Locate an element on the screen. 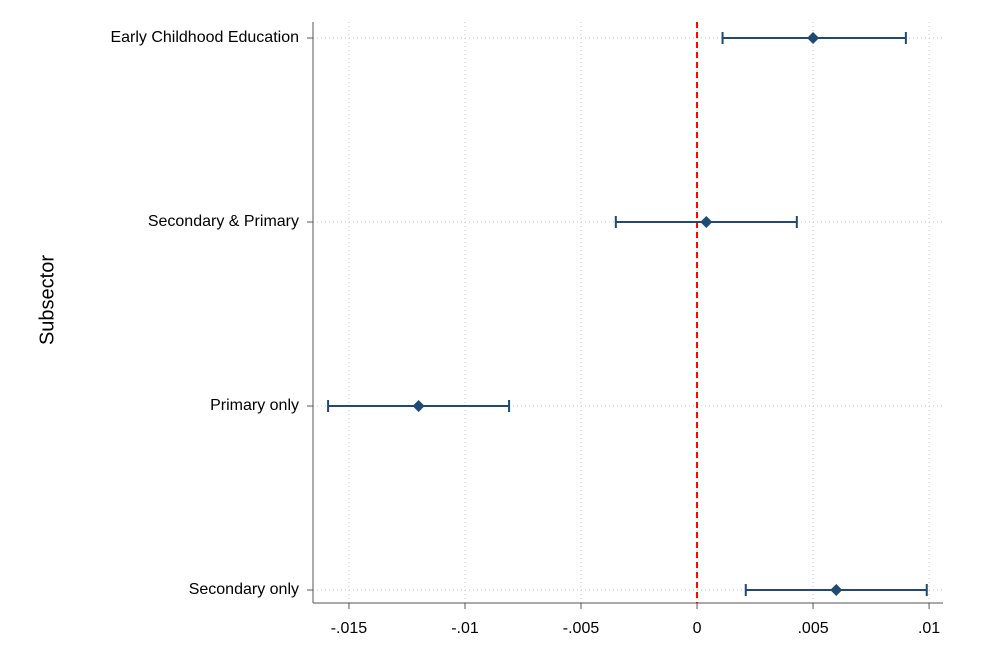 This screenshot has height=667, width=1000. x-tick-label: -.015 is located at coordinates (349, 628).